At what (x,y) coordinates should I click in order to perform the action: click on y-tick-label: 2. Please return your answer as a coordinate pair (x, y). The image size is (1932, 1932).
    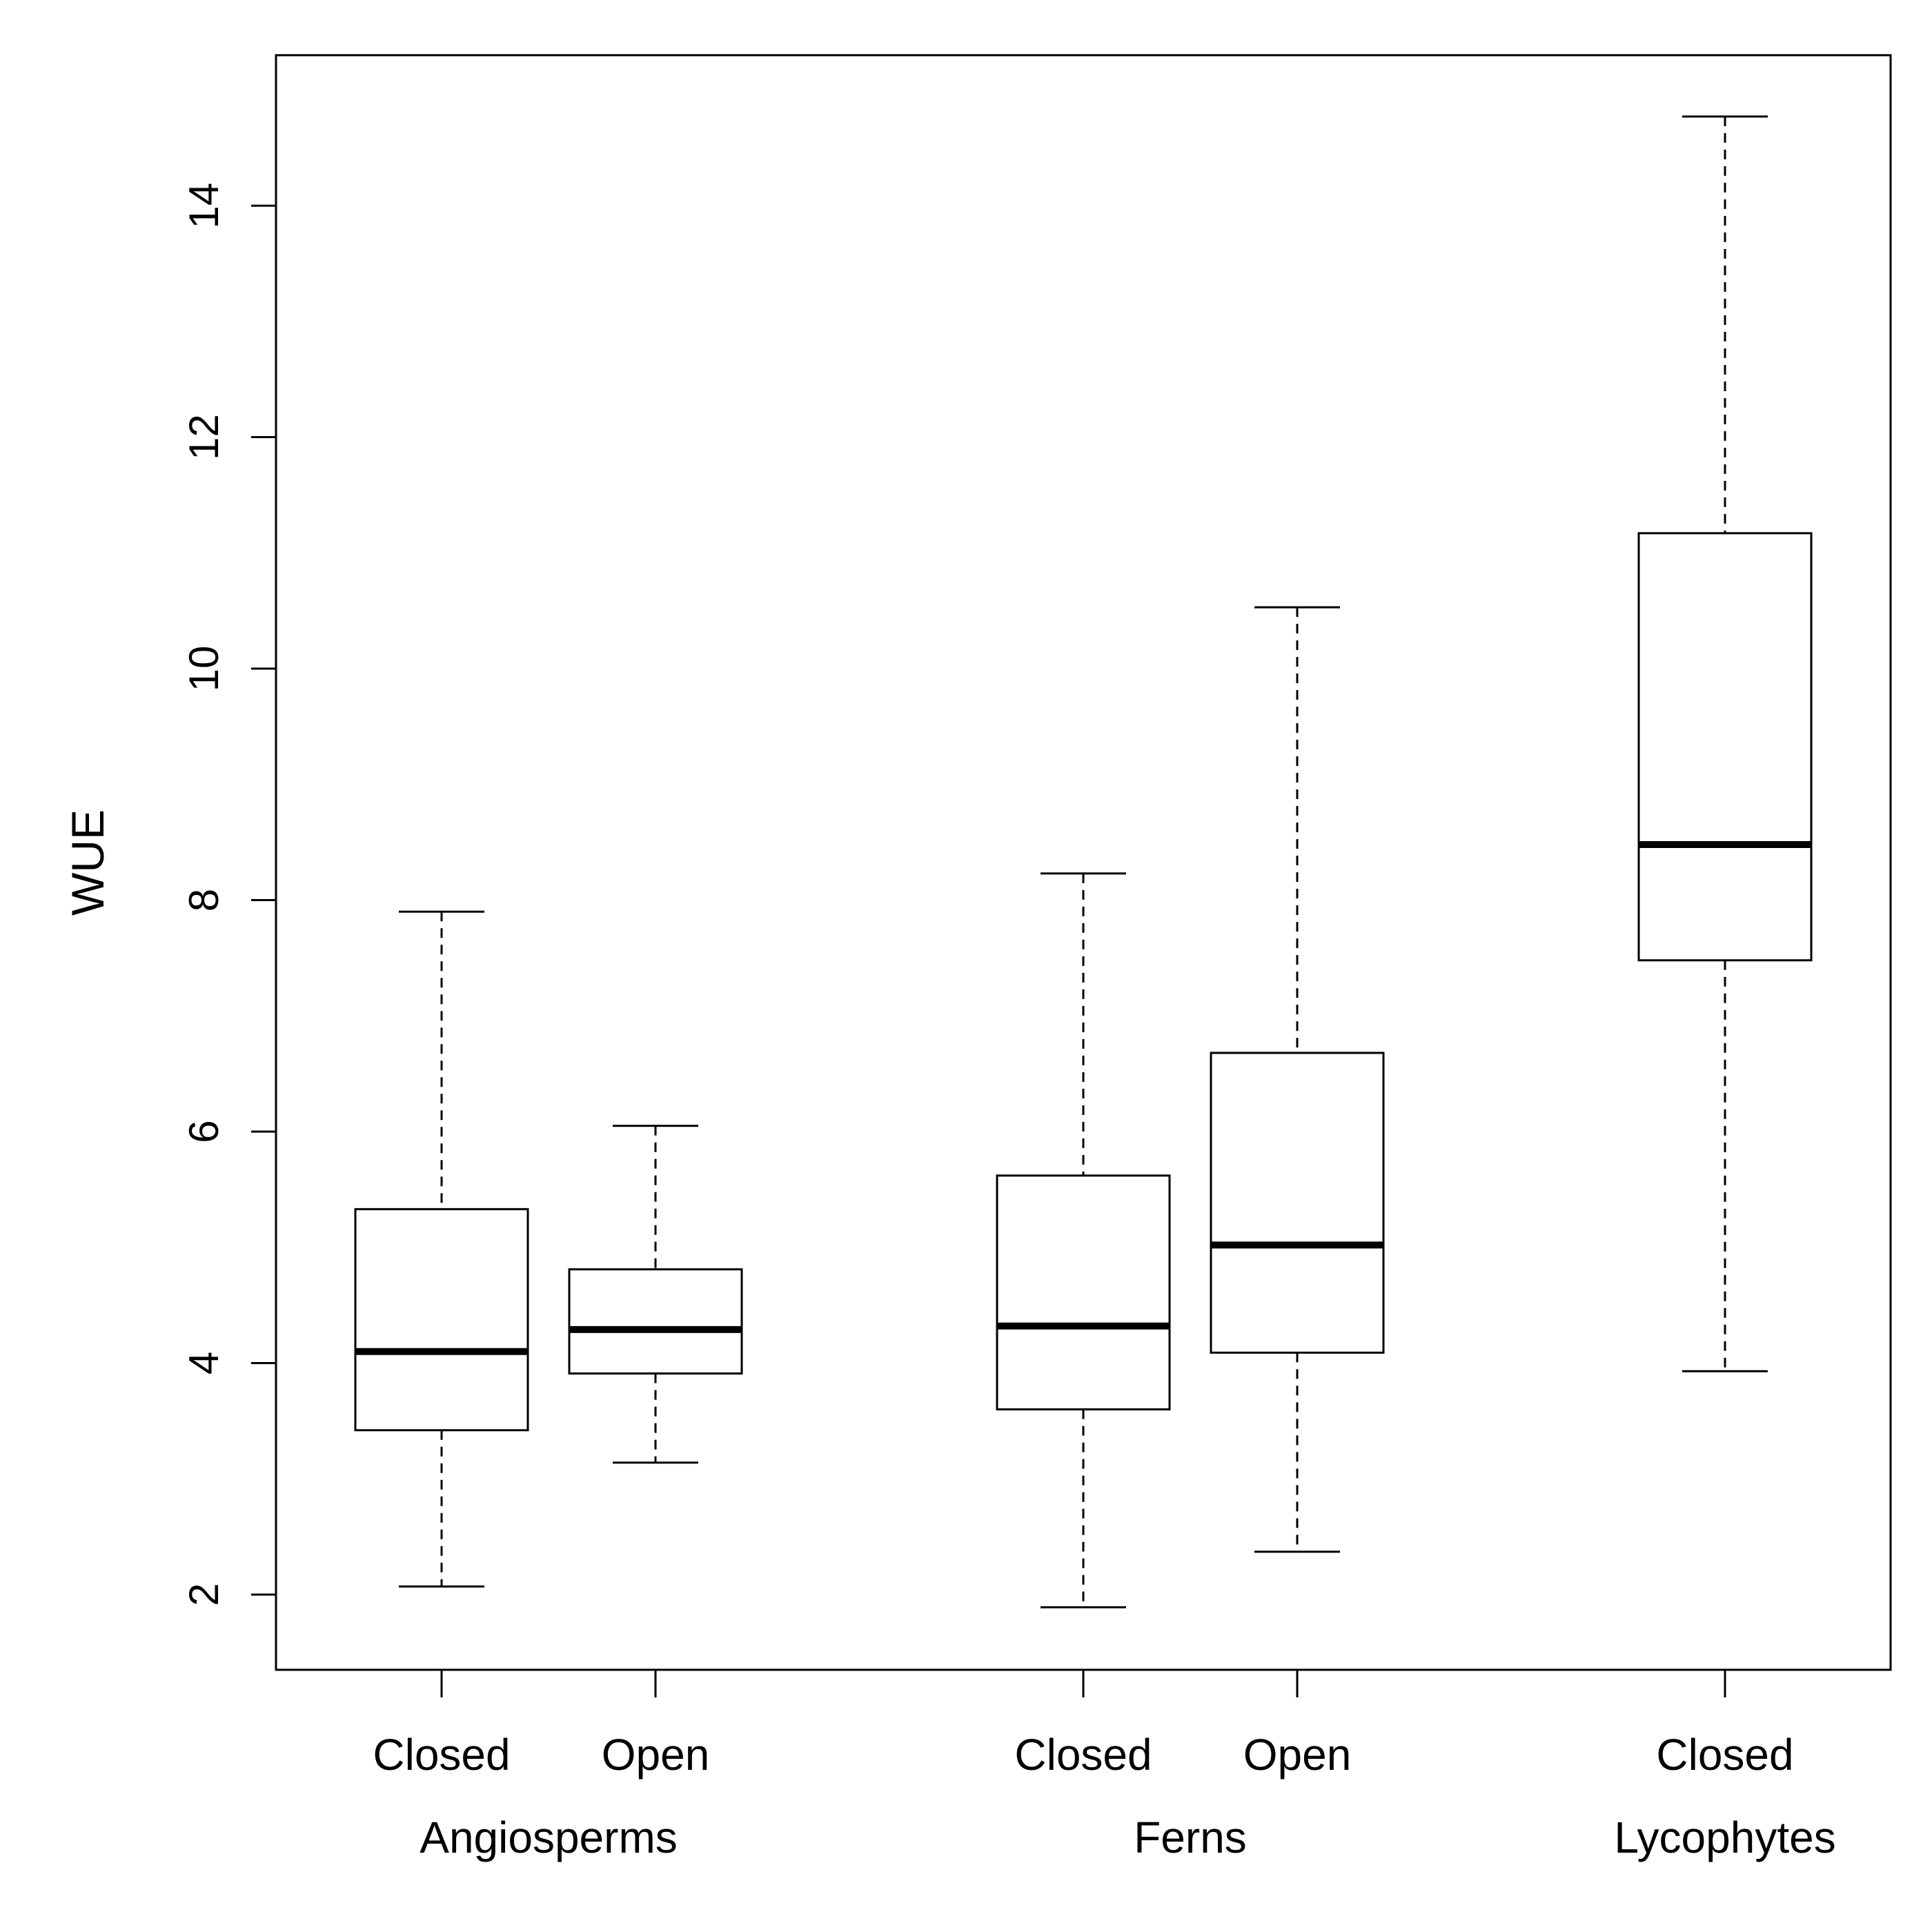
    Looking at the image, I should click on (204, 1594).